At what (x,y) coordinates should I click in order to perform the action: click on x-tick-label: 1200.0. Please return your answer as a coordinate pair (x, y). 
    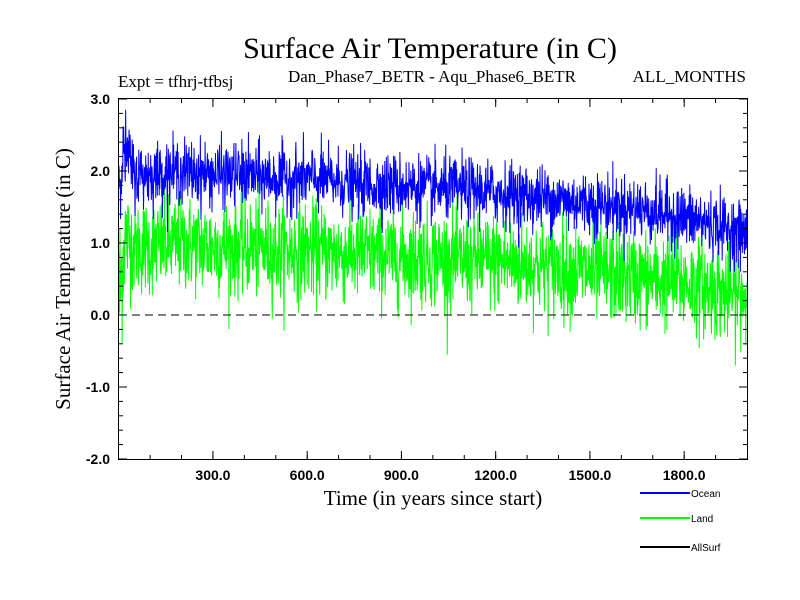
    Looking at the image, I should click on (495, 475).